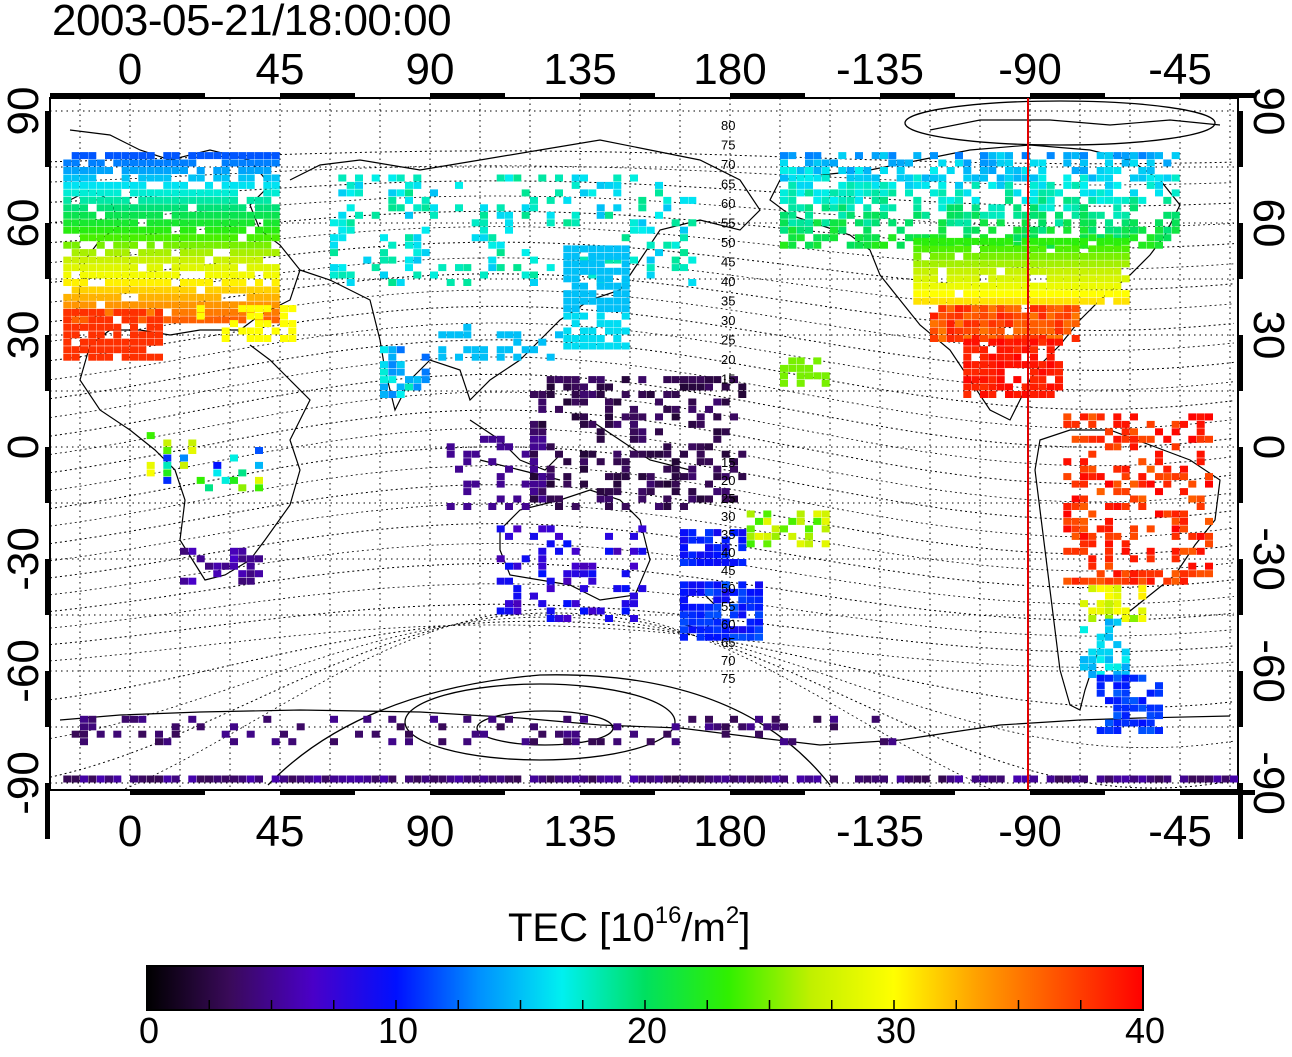 This screenshot has height=1057, width=1292. What do you see at coordinates (1268, 223) in the screenshot?
I see `right-lat-label: 60` at bounding box center [1268, 223].